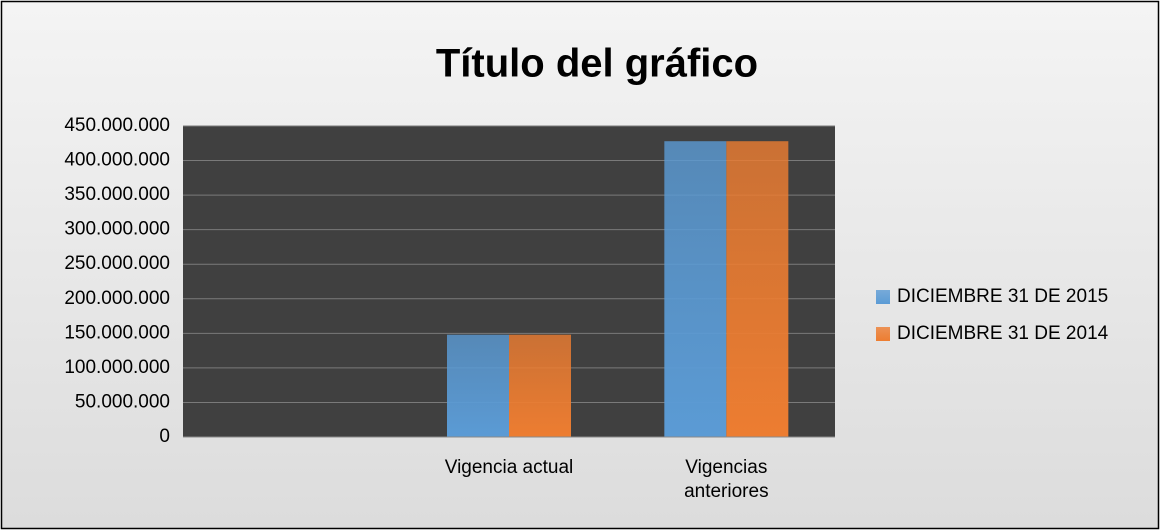 This screenshot has width=1161, height=531. What do you see at coordinates (117, 194) in the screenshot?
I see `y-tick-label: 350.000.000` at bounding box center [117, 194].